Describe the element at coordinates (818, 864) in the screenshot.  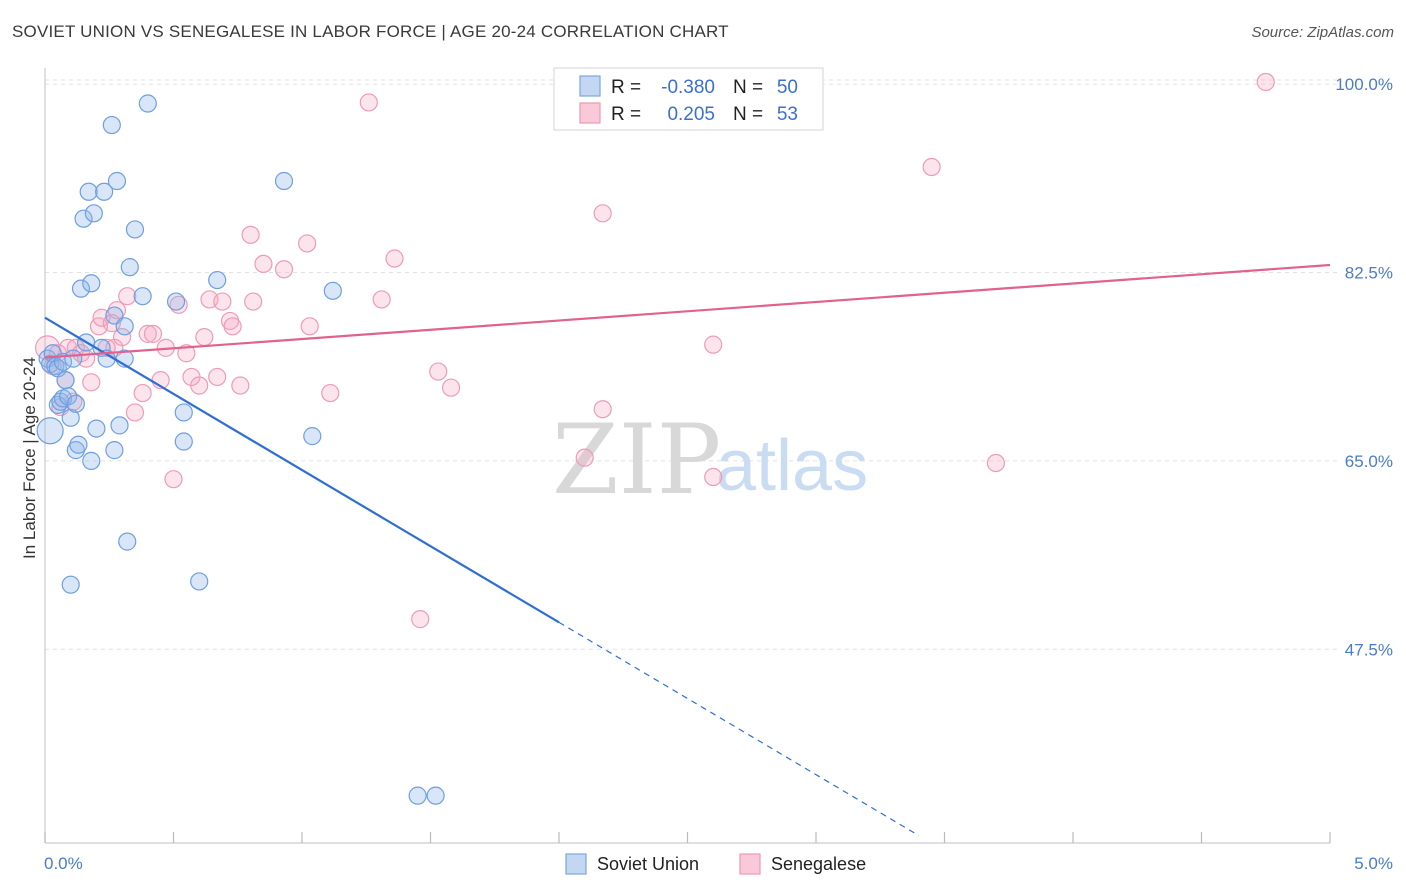
I see `bottom-legend-label-senegalese: Senegalese` at that location.